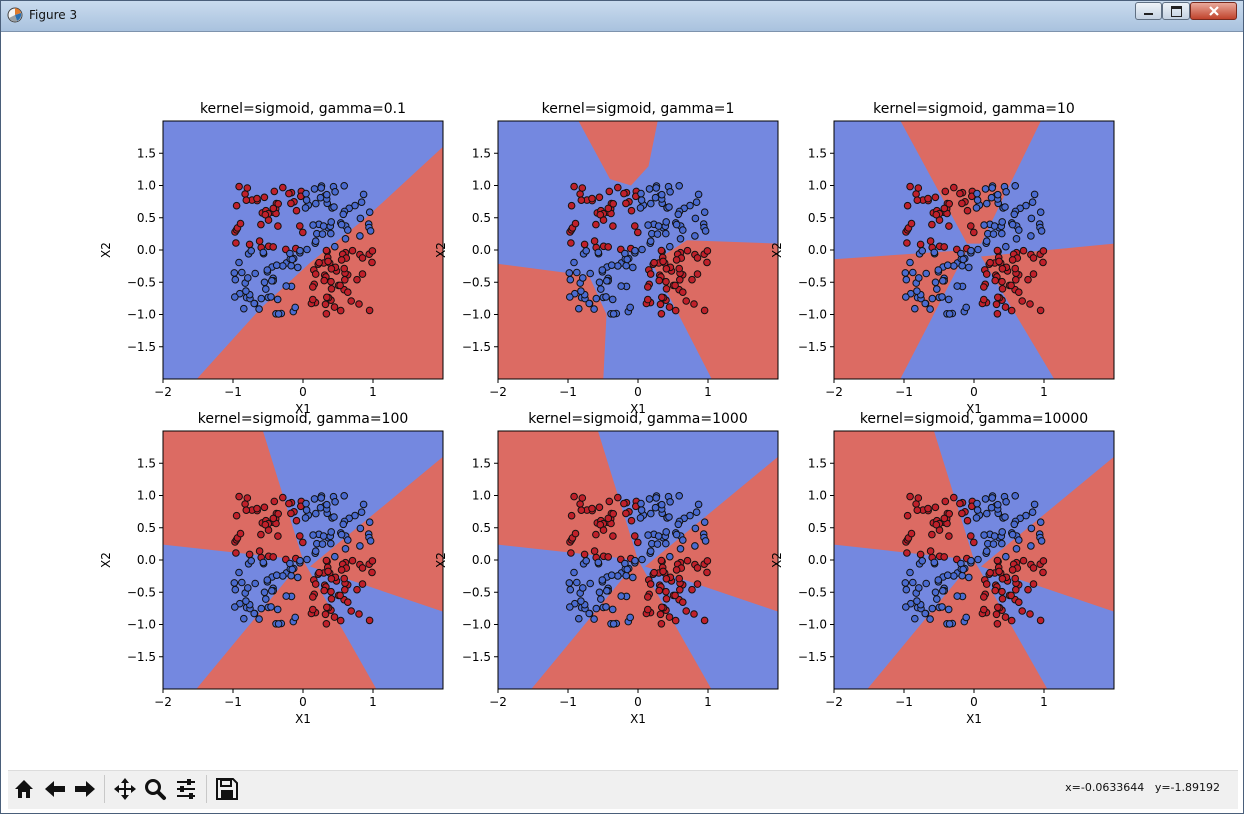  Describe the element at coordinates (812, 282) in the screenshot. I see `y-tick-label: −0.5` at that location.